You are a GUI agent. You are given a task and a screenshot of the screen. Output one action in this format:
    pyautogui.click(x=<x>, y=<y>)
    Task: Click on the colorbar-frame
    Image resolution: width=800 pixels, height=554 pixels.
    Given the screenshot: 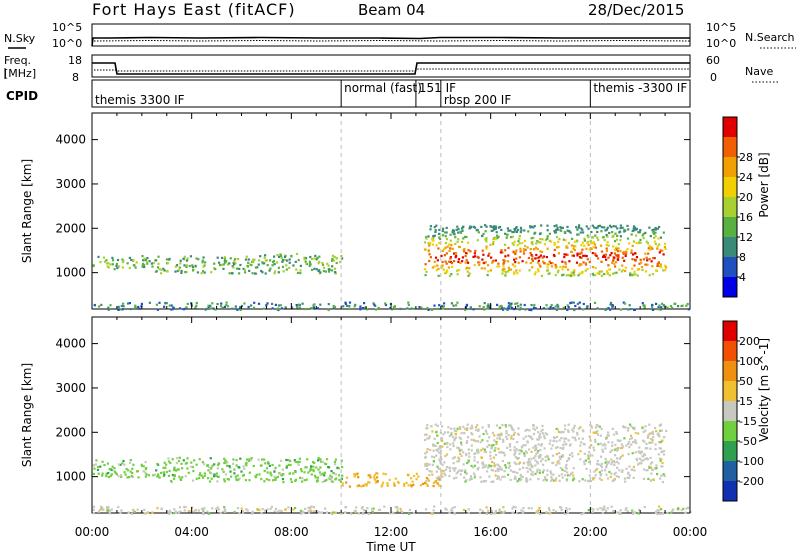 What is the action you would take?
    pyautogui.click(x=730, y=411)
    